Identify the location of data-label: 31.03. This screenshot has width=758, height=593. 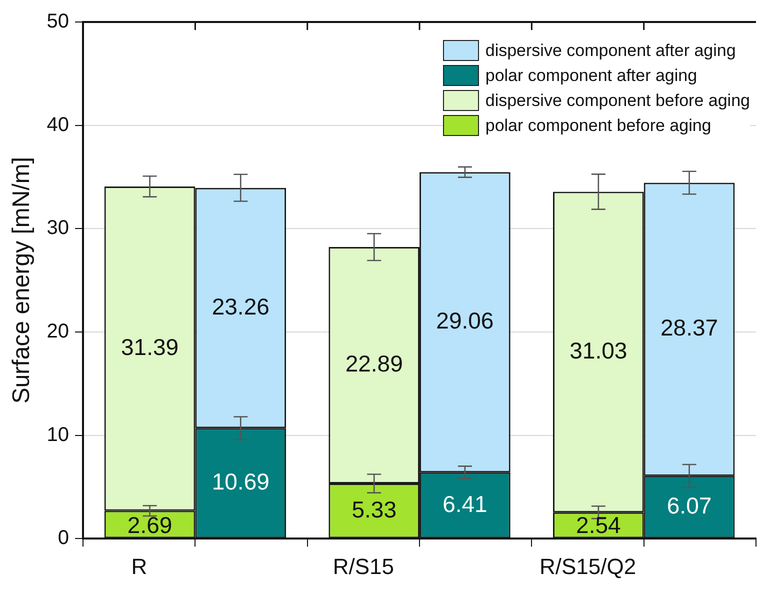
(599, 350).